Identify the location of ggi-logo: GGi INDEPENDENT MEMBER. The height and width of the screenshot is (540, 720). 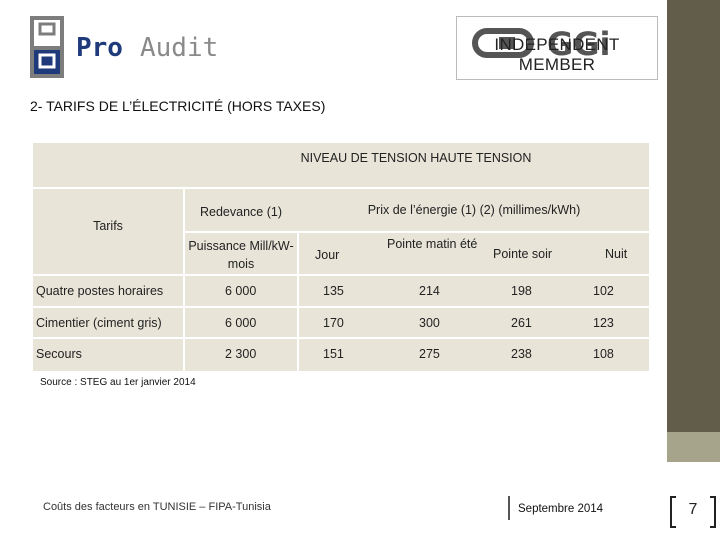
(557, 48).